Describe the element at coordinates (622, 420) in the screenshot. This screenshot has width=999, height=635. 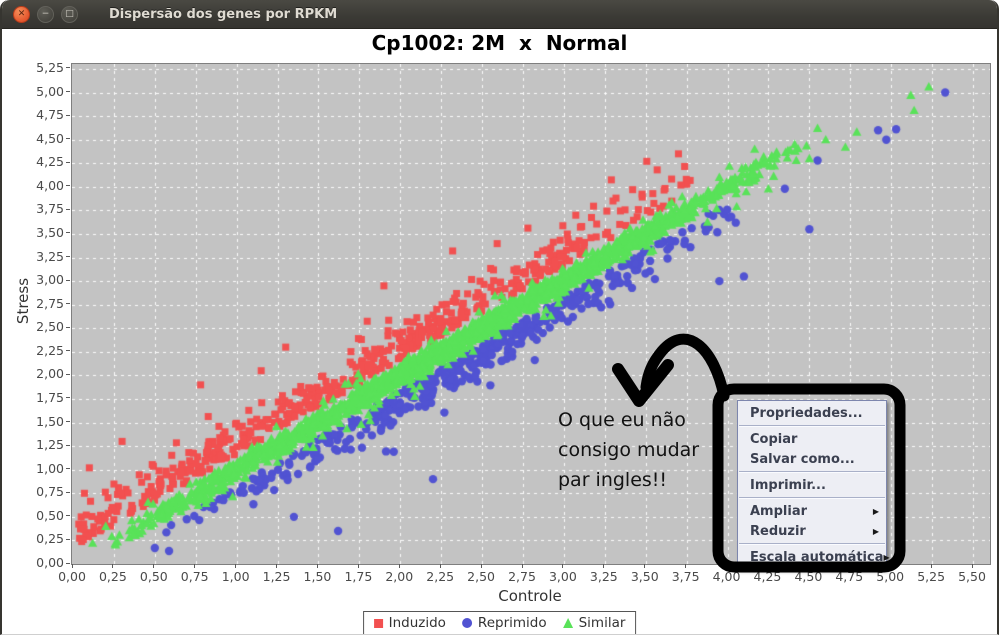
I see `note-line: O que eu não` at that location.